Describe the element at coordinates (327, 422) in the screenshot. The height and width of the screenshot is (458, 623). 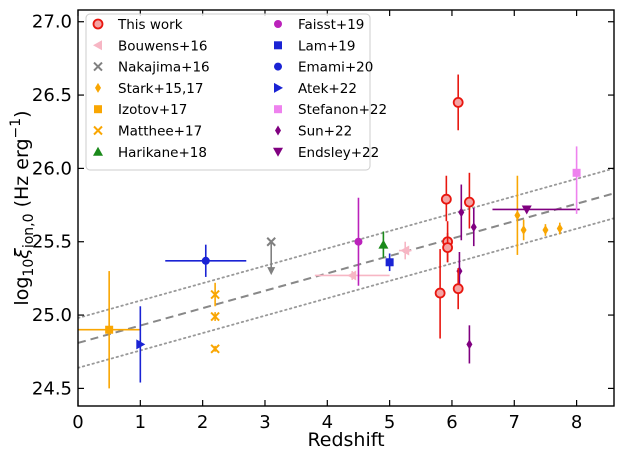
I see `x-tick-label: 4` at that location.